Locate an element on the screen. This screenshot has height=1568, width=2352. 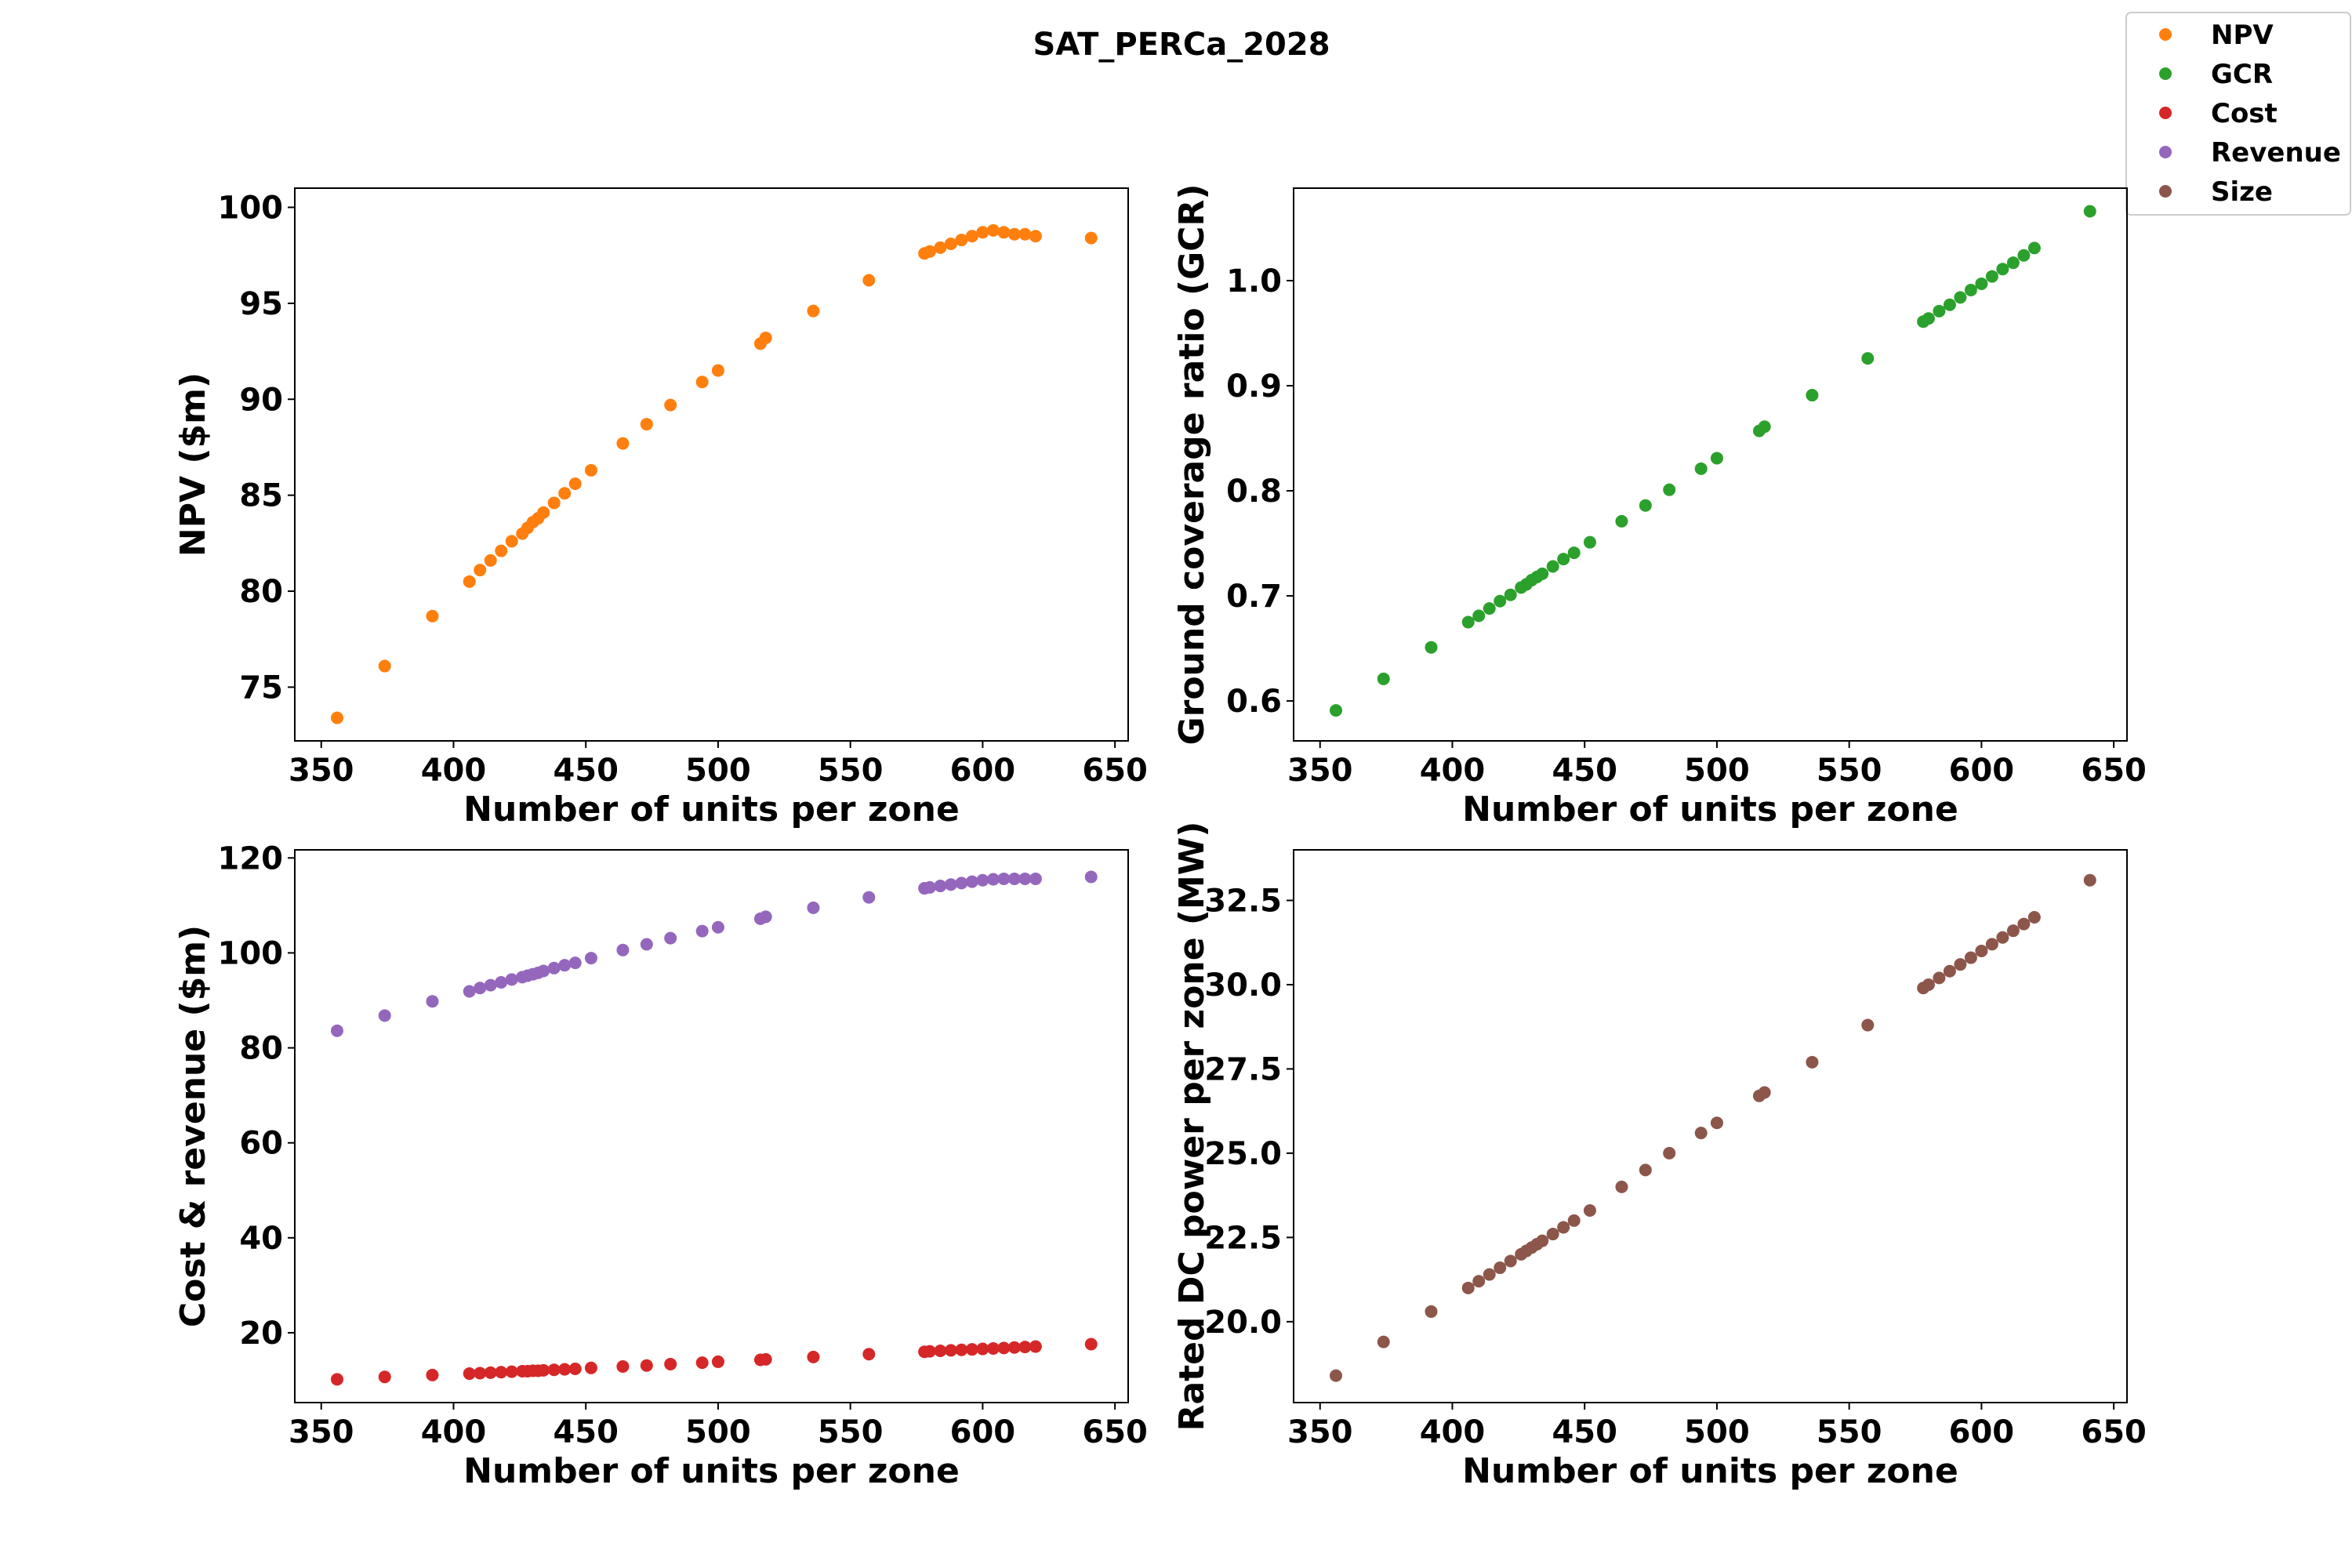
plot-frame is located at coordinates (1711, 464).